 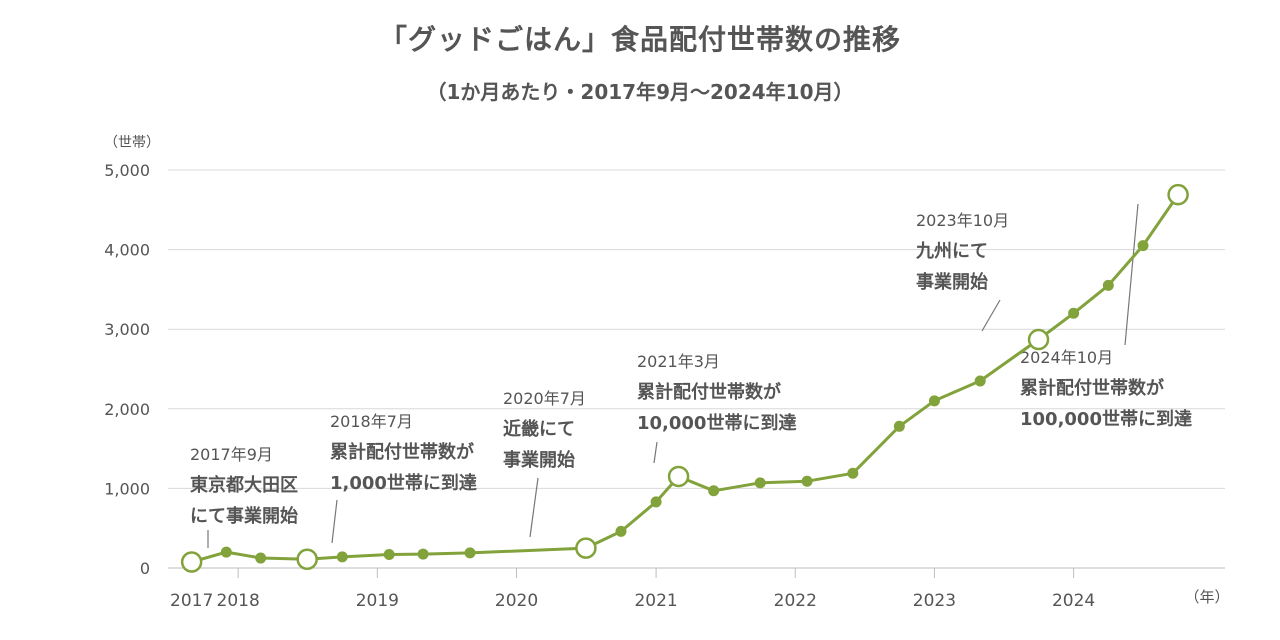 I want to click on y-tick-label: 5,000, so click(x=127, y=170).